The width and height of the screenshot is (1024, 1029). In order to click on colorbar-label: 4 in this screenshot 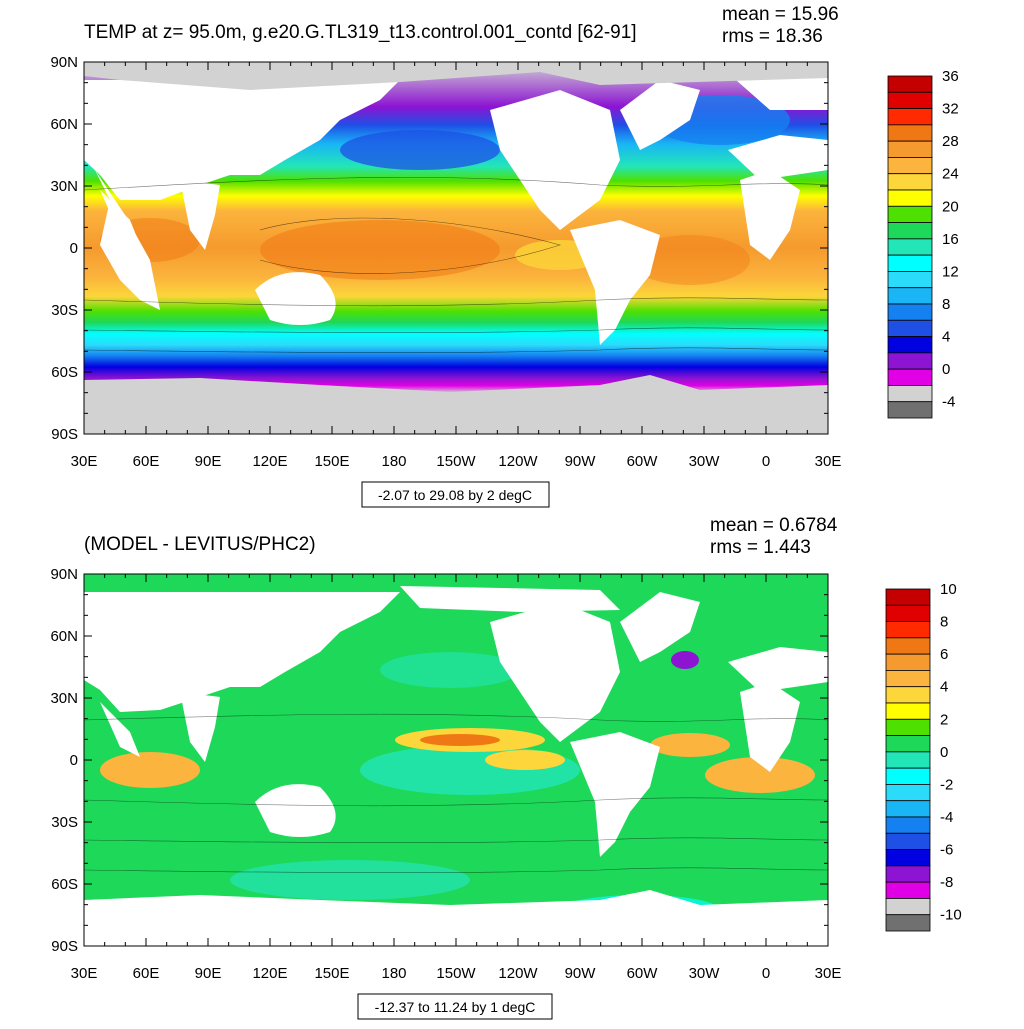, I will do `click(946, 337)`.